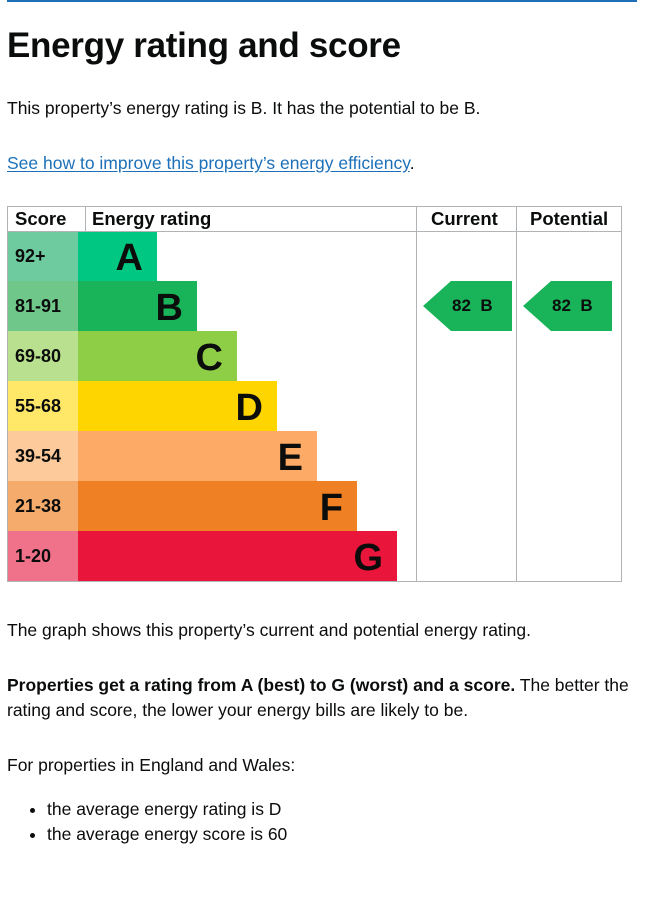 Image resolution: width=647 pixels, height=901 pixels. Describe the element at coordinates (197, 456) in the screenshot. I see `band-bar-e: E` at that location.